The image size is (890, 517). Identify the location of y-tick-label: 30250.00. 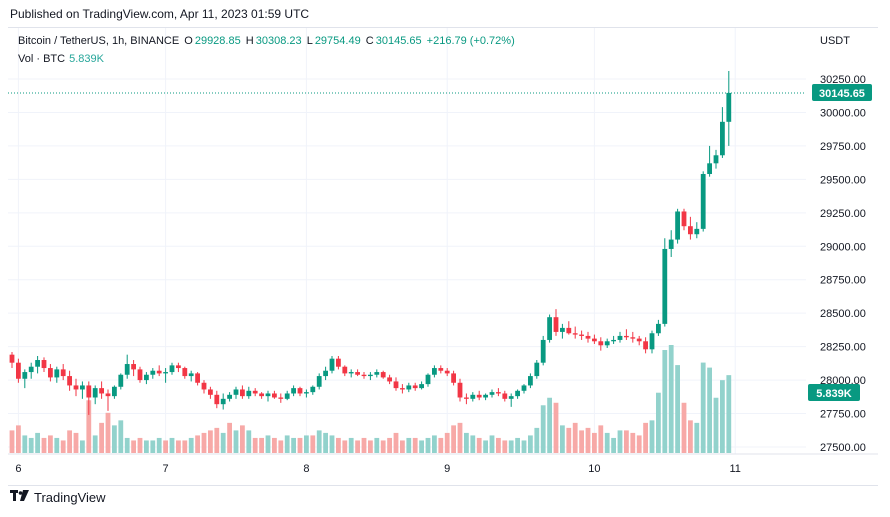
(843, 80).